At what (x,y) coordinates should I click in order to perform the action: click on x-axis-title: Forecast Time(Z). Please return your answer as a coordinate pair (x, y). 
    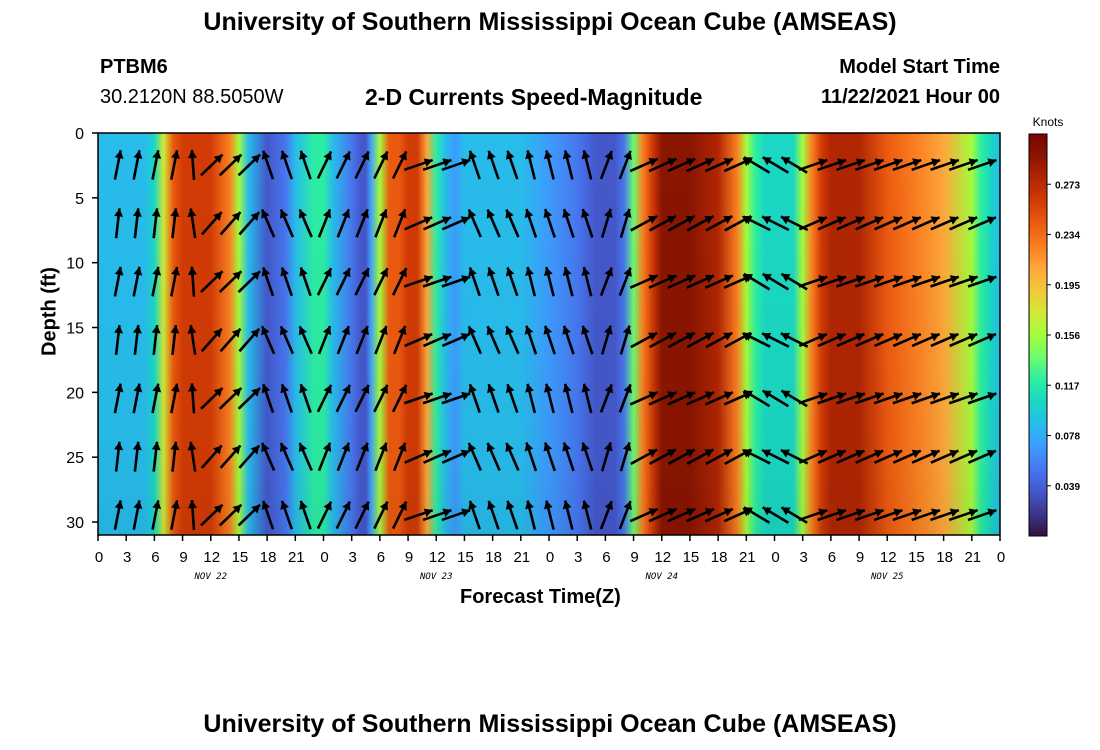
    Looking at the image, I should click on (540, 597).